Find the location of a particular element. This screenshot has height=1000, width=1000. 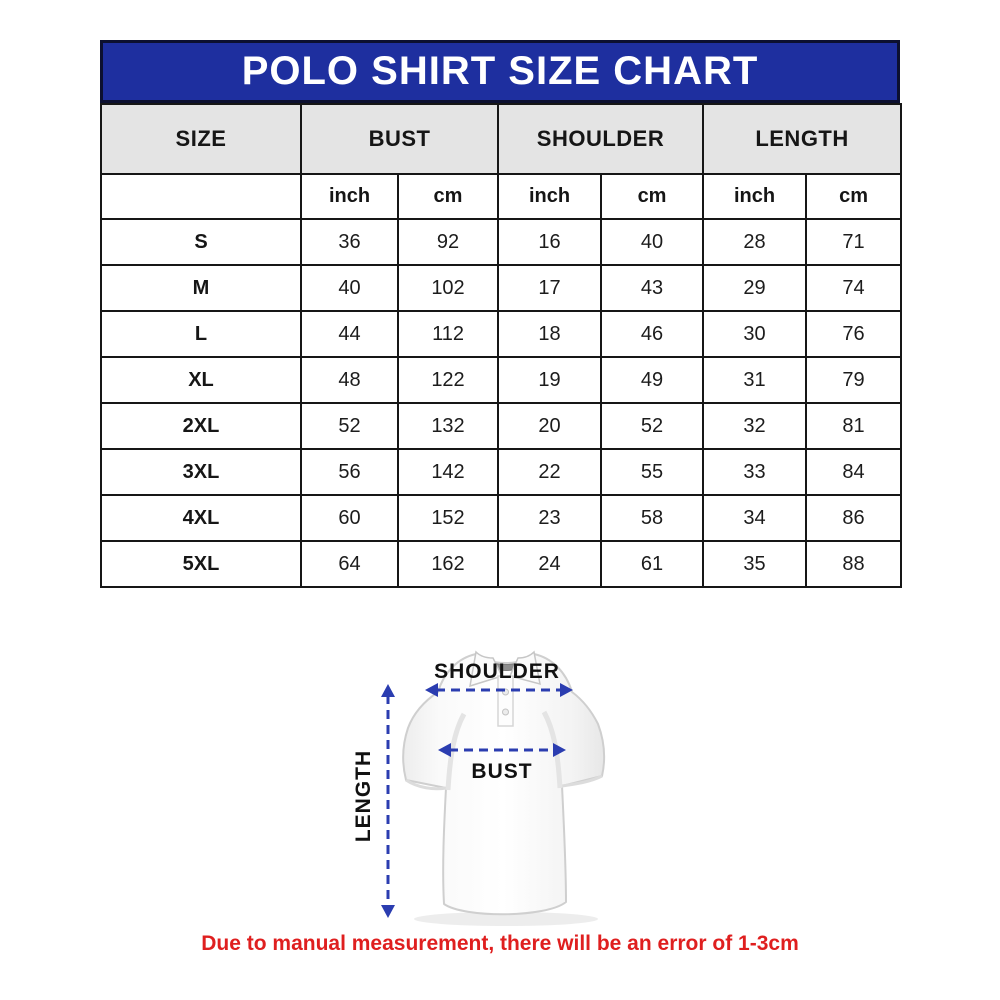

measurement-cell: 43 is located at coordinates (652, 288).